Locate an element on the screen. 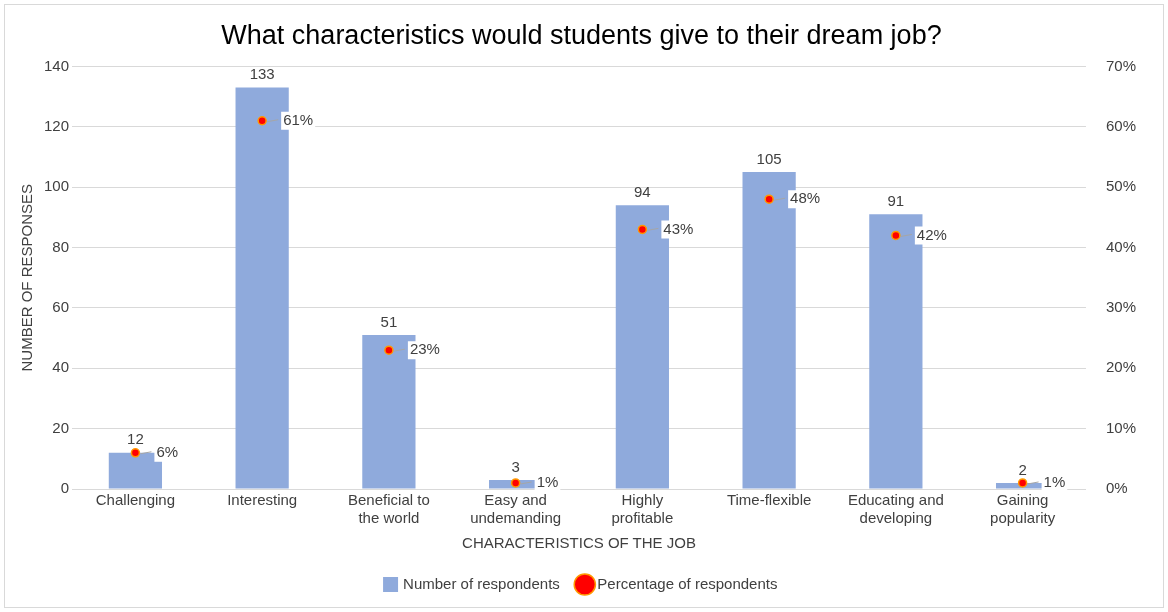 Image resolution: width=1168 pixels, height=612 pixels. y2-tick-label: 40% is located at coordinates (1121, 246).